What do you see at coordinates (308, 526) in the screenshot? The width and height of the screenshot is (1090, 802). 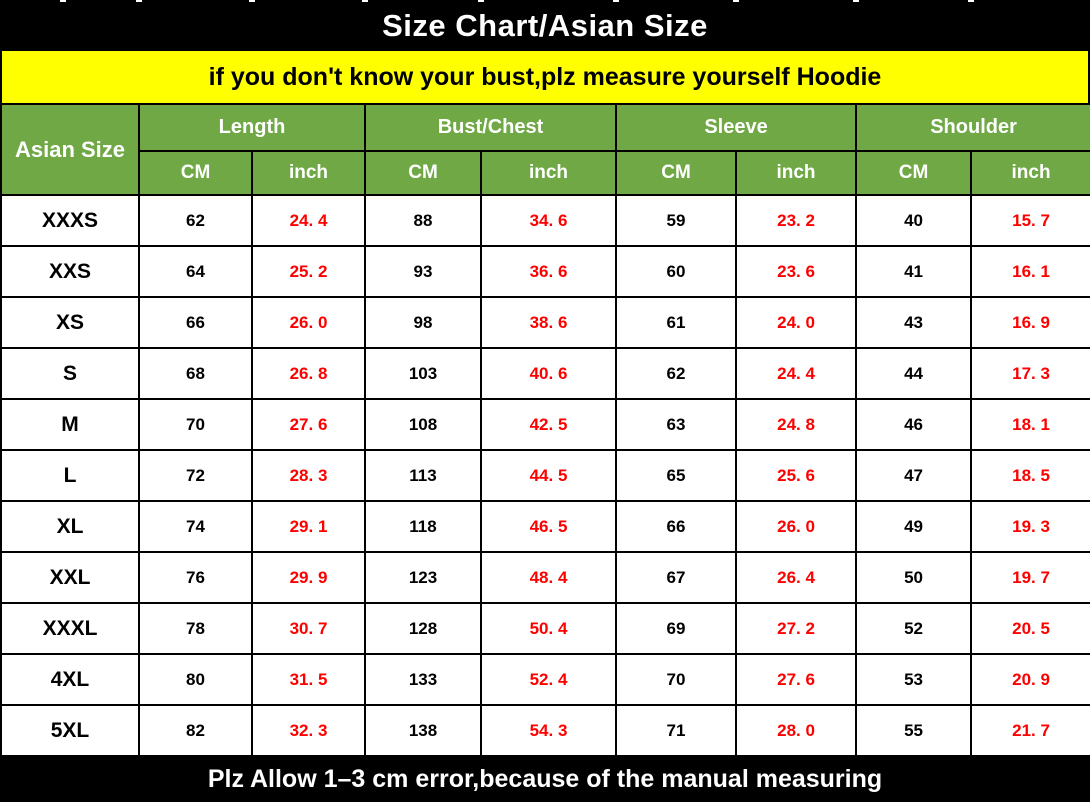 I see `length-inch-value: 29. 1` at bounding box center [308, 526].